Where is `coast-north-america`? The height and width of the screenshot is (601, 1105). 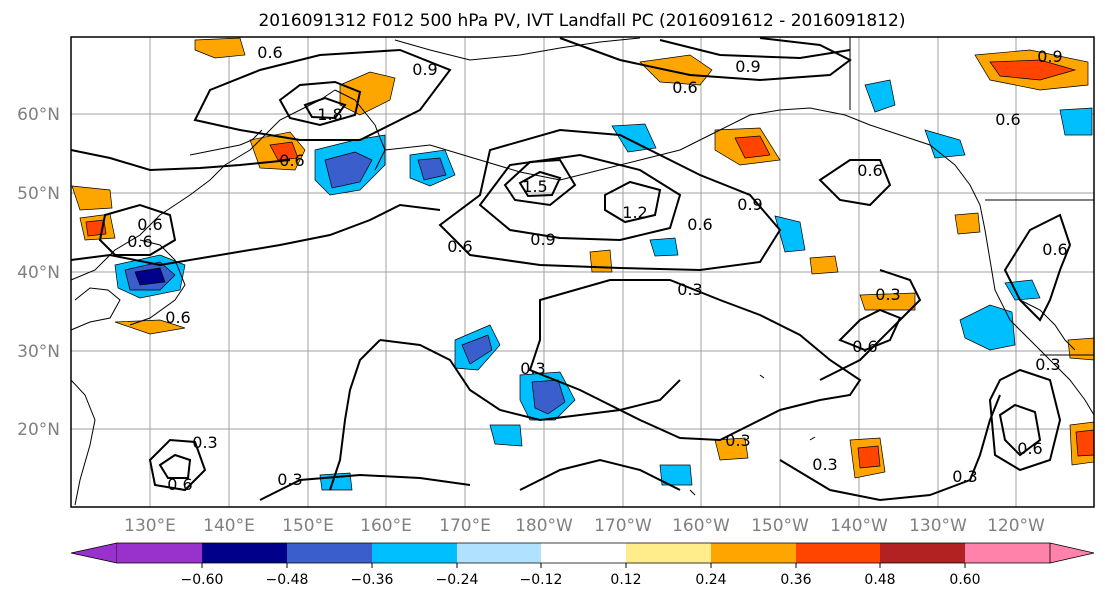
coast-north-america is located at coordinates (982, 270).